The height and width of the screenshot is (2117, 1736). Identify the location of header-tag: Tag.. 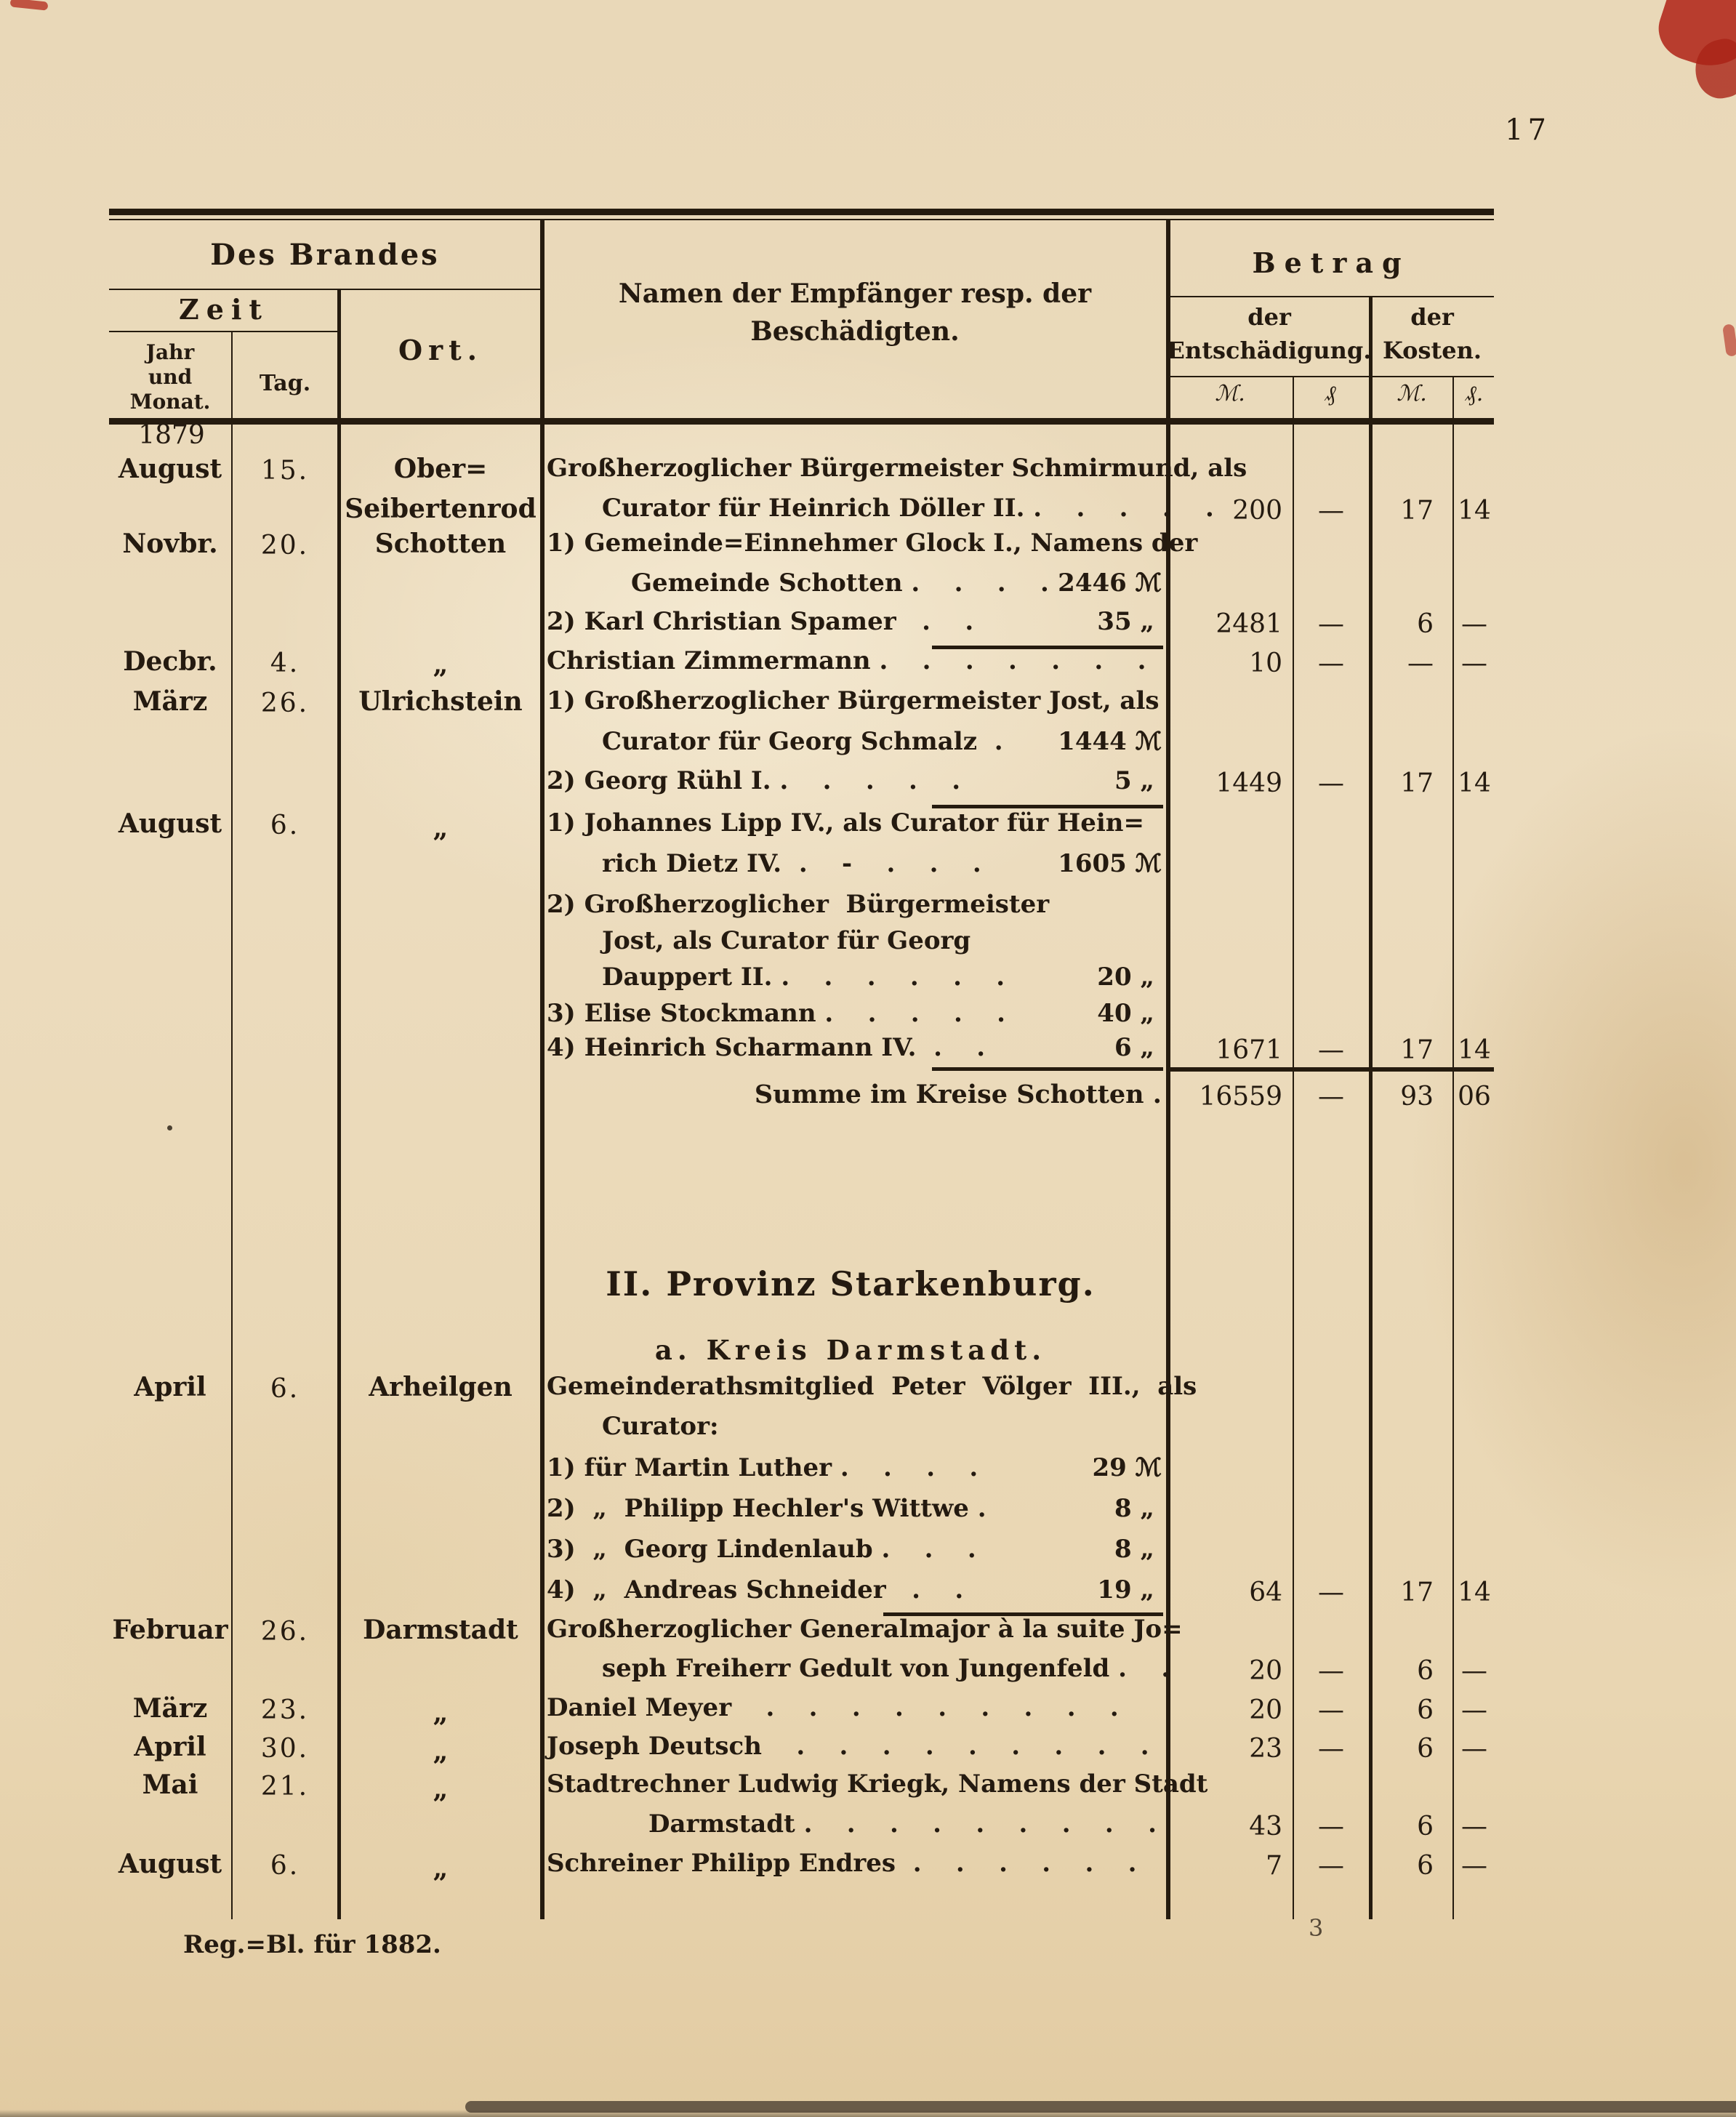
(285, 383).